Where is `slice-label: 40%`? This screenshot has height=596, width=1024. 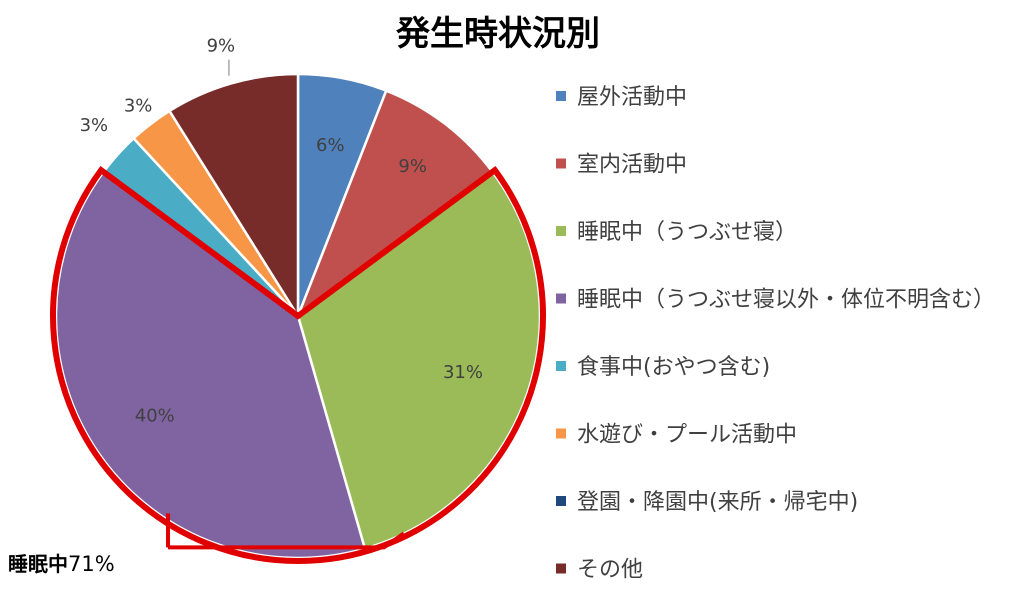 slice-label: 40% is located at coordinates (155, 415).